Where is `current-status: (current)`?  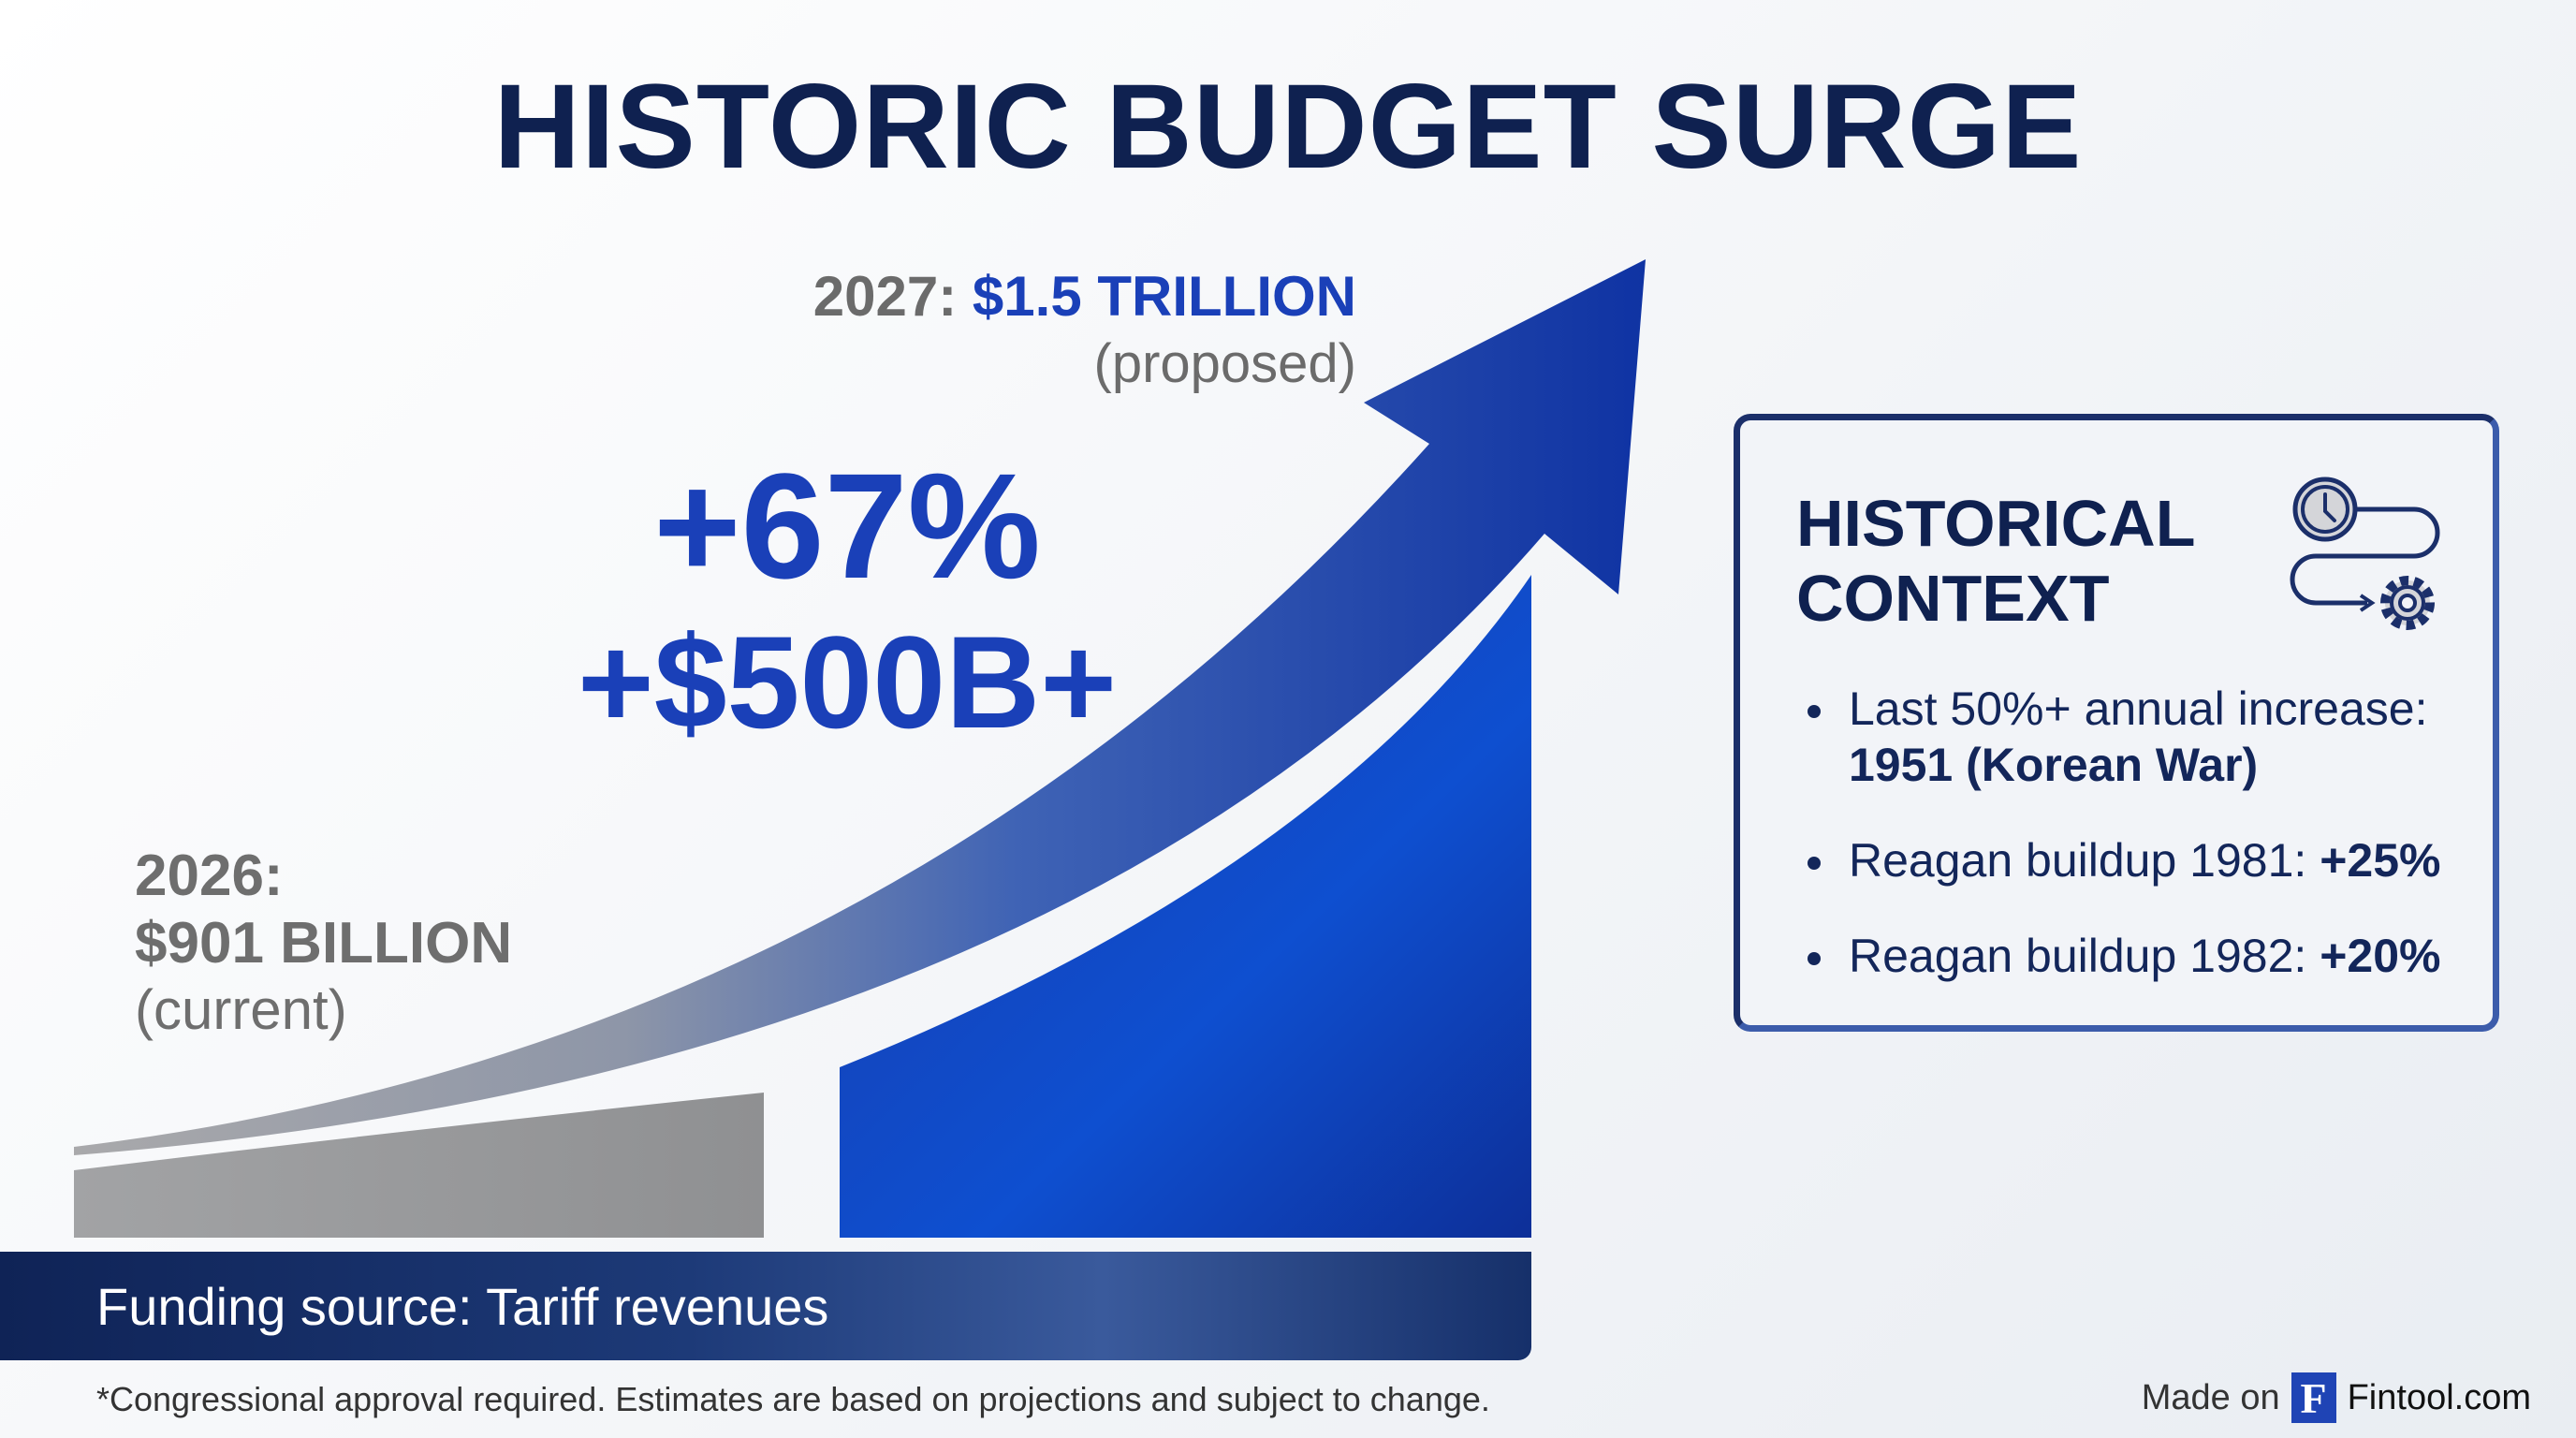 current-status: (current) is located at coordinates (241, 1009).